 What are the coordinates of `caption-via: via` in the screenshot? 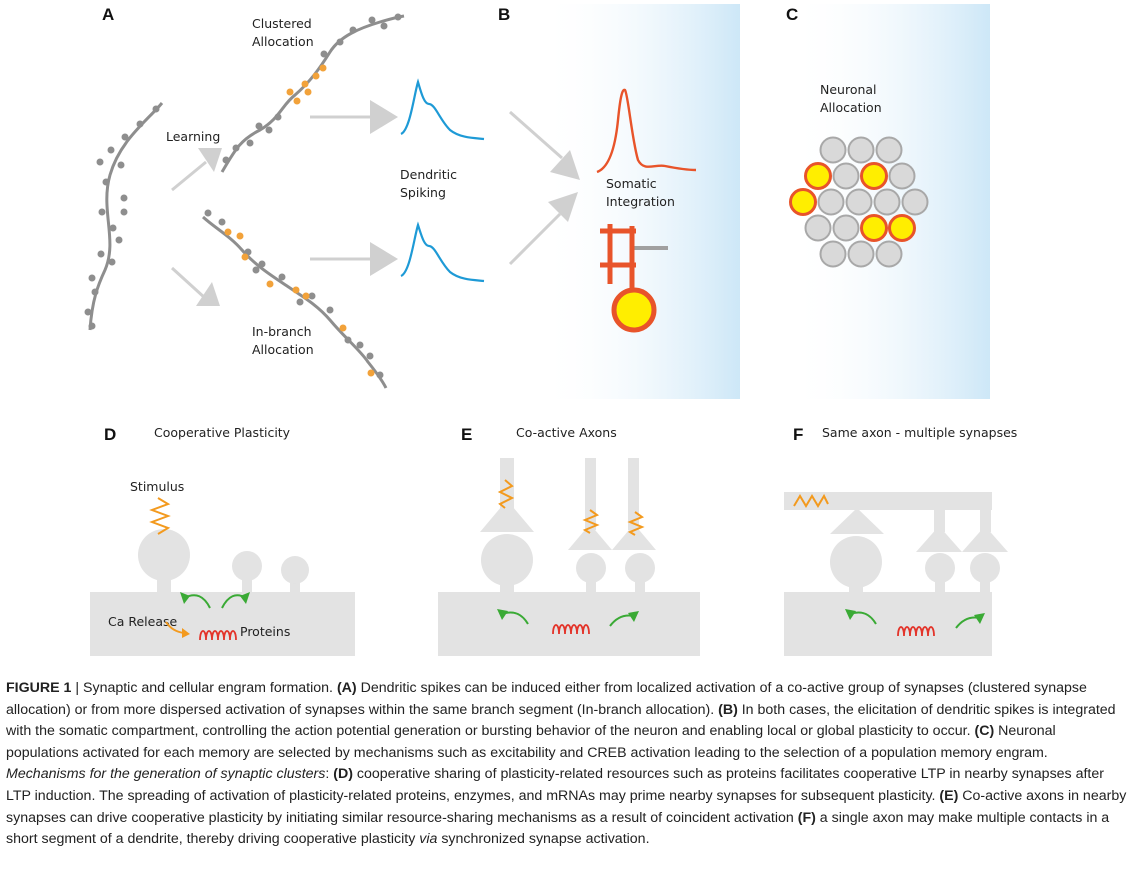 It's located at (428, 839).